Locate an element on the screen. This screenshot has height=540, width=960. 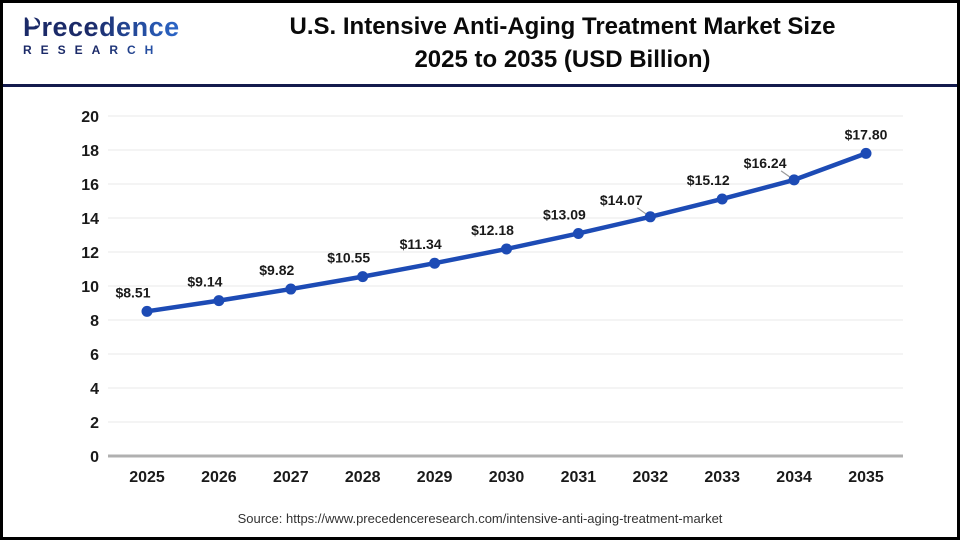
svg-text: $9.82 is located at coordinates (276, 270).